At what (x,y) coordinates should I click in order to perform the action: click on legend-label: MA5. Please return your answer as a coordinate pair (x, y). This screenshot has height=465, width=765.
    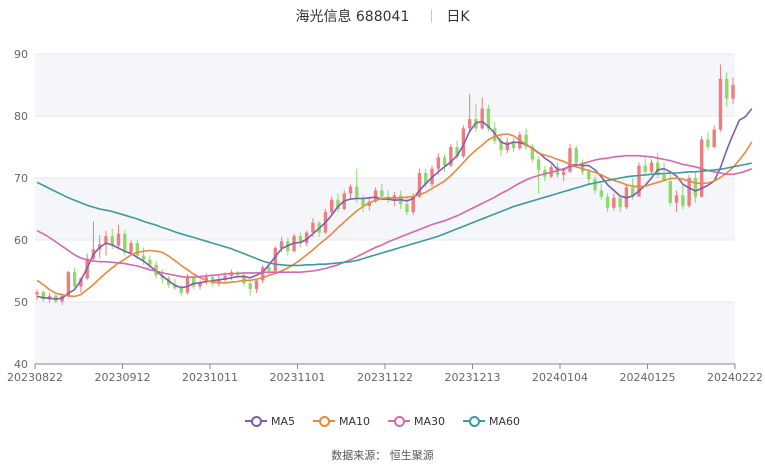
    Looking at the image, I should click on (282, 421).